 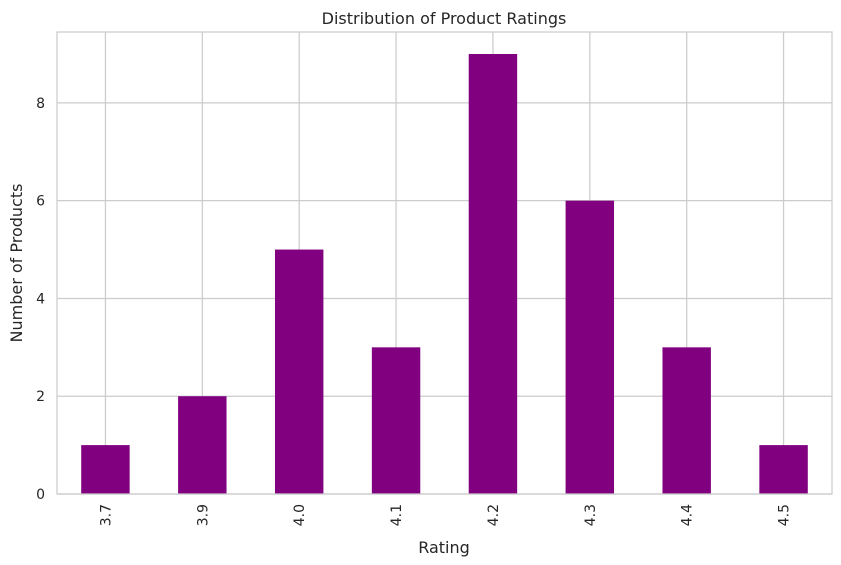 What do you see at coordinates (445, 515) in the screenshot?
I see `x-axis-ticks: 3.7 3.9 4.0 4.1 4.2 4.3 4.4 4.5` at bounding box center [445, 515].